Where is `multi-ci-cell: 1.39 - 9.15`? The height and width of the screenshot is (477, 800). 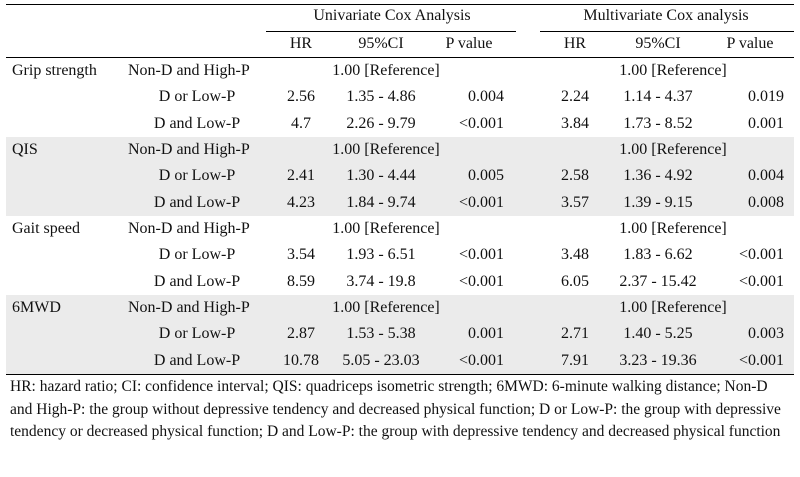 multi-ci-cell: 1.39 - 9.15 is located at coordinates (658, 202).